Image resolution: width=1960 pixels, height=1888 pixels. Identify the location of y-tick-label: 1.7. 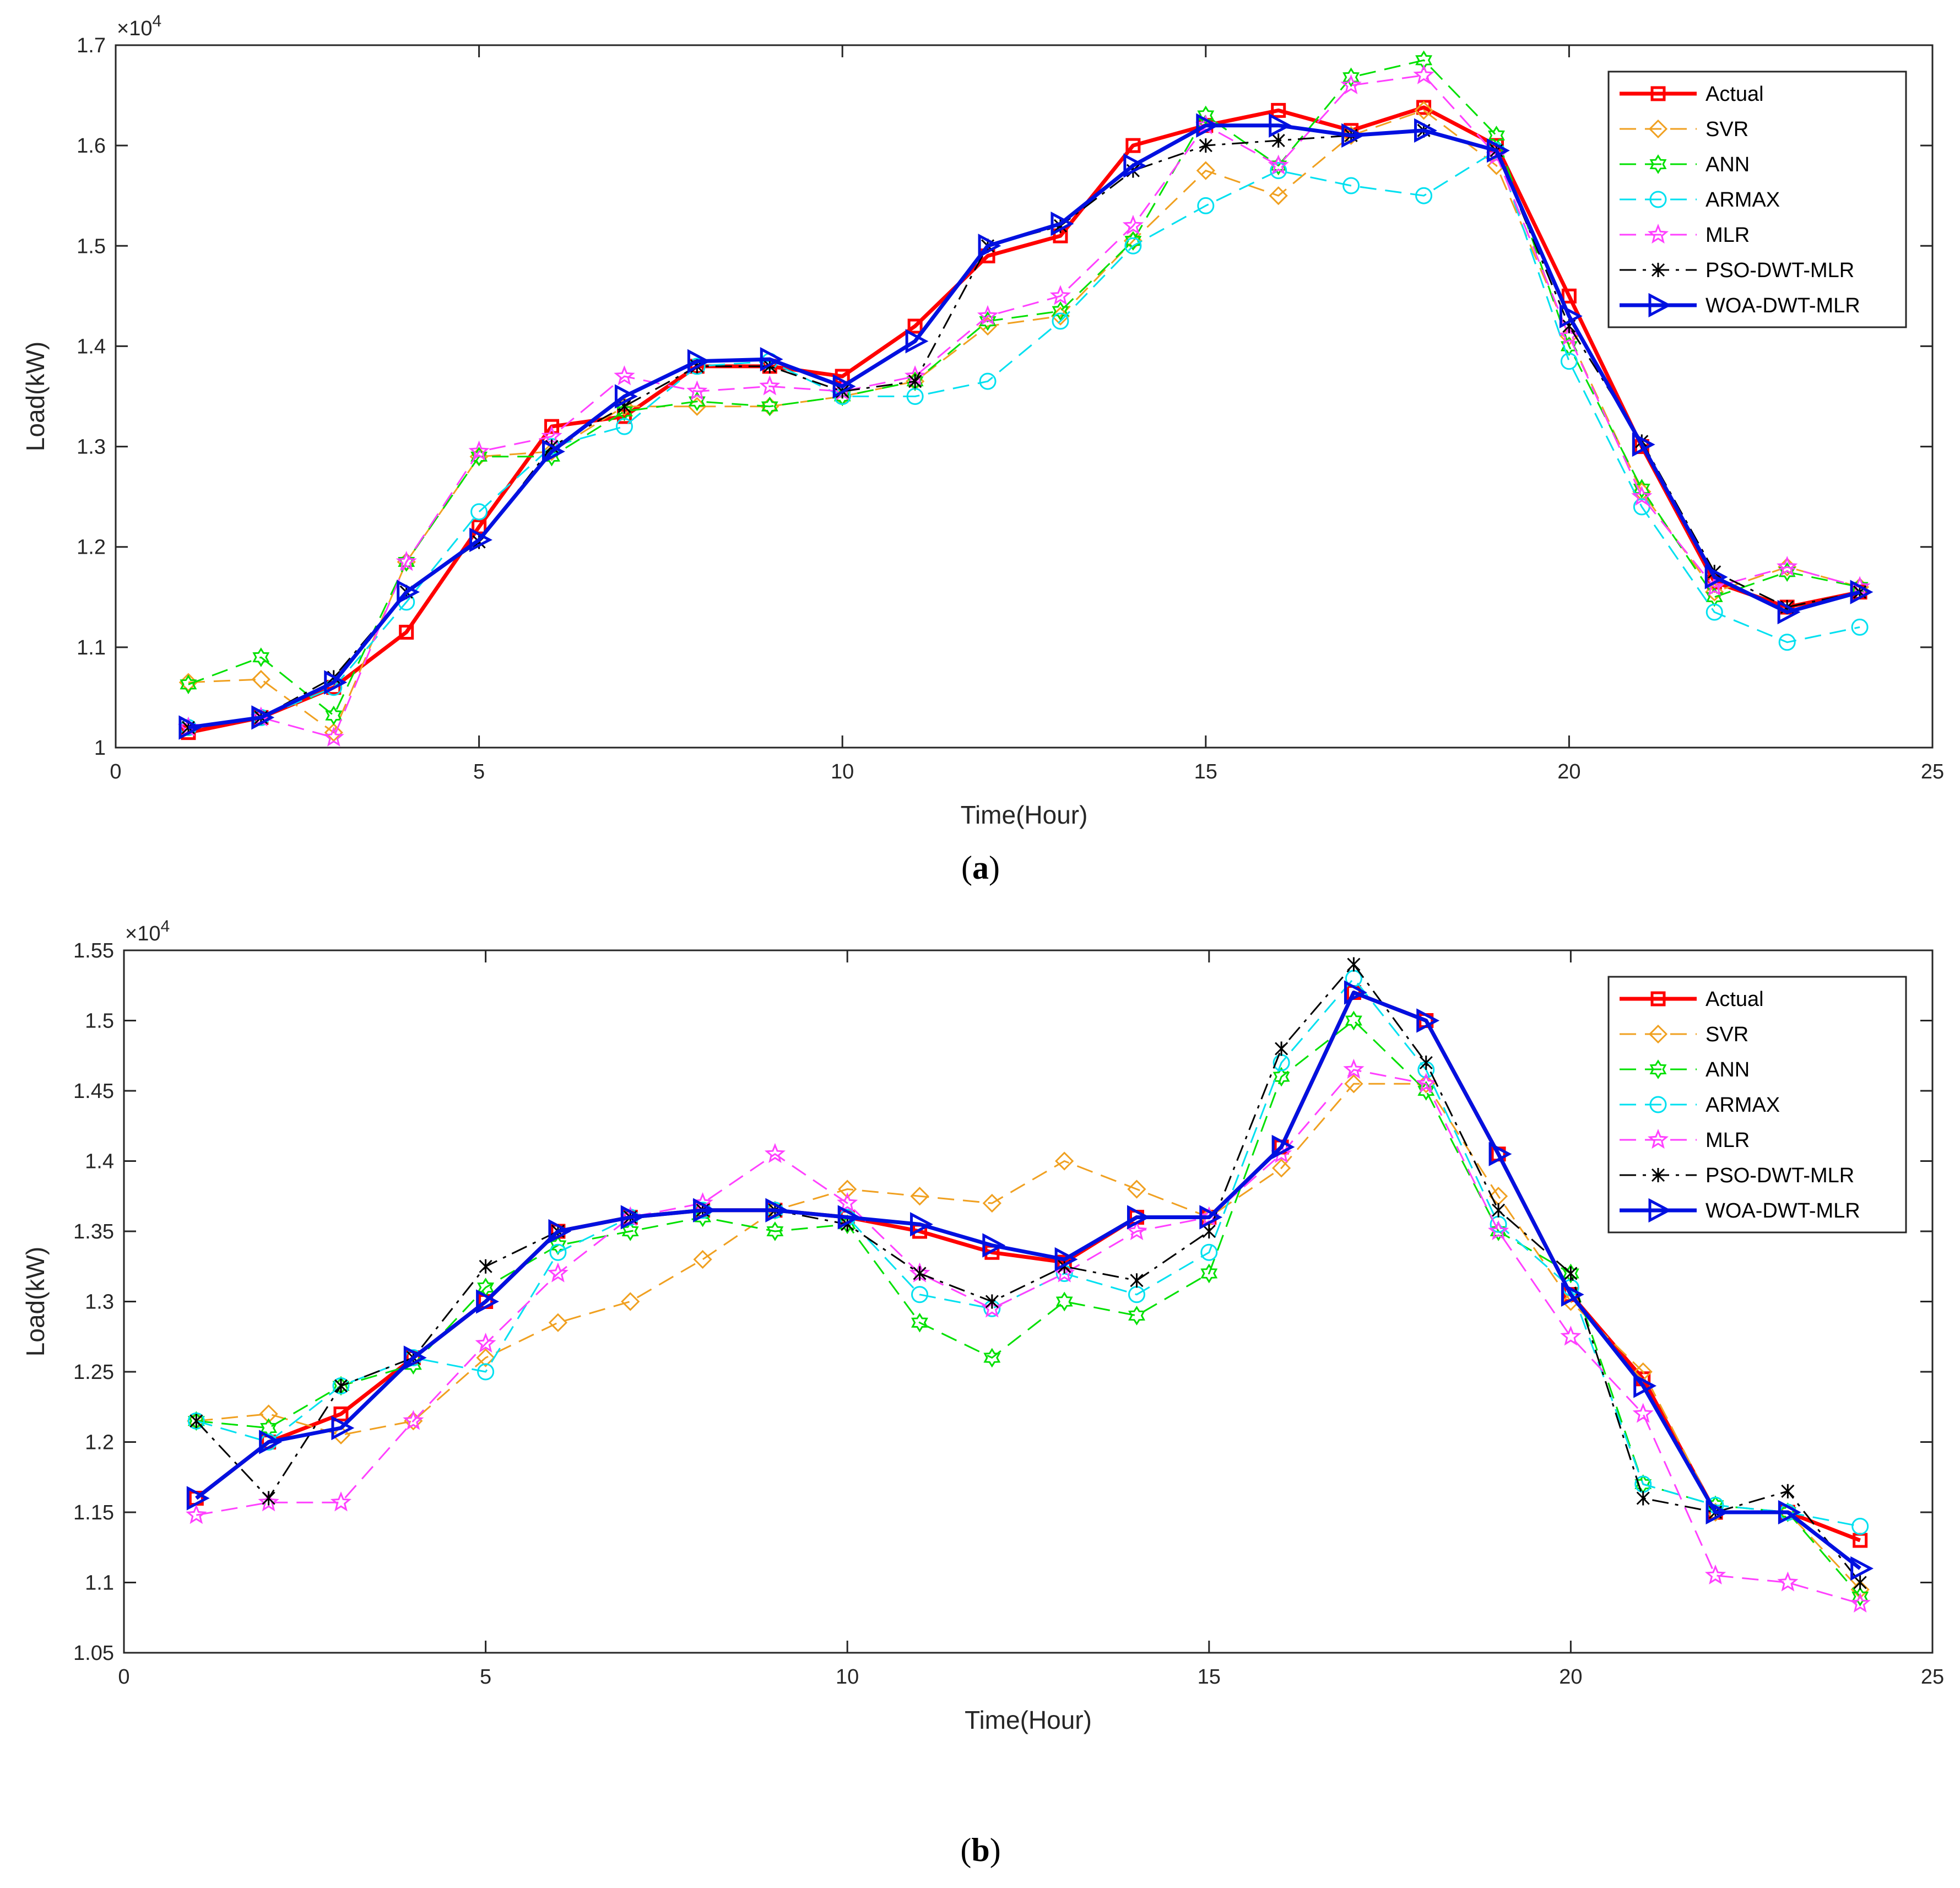
(91, 45).